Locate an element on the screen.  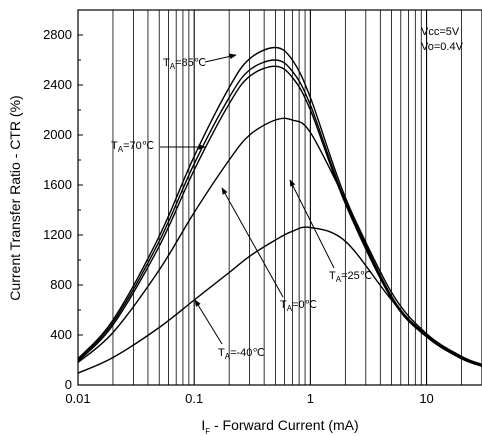
y-tick-labels: 0 400 800 1200 1600 2000 2400 2800 is located at coordinates (57, 209).